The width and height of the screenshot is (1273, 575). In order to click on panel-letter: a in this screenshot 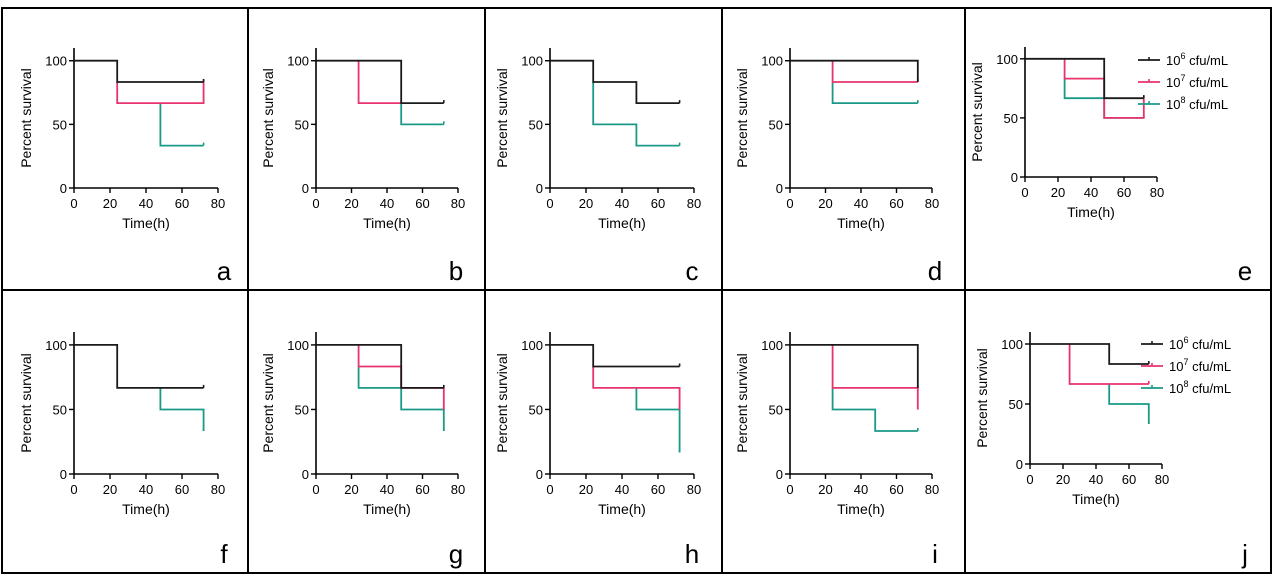, I will do `click(224, 271)`.